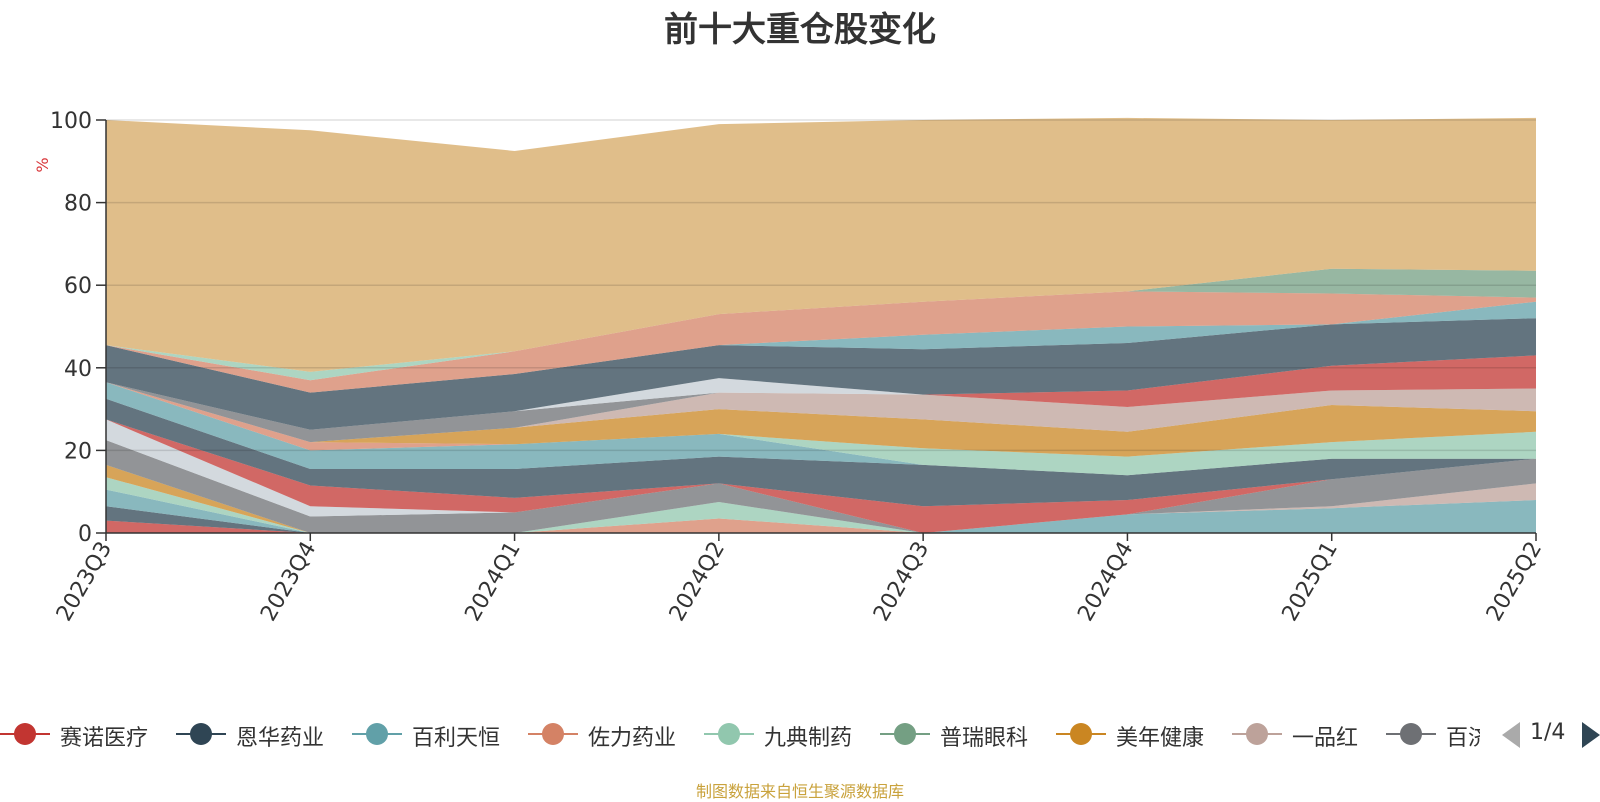 The width and height of the screenshot is (1600, 802). What do you see at coordinates (78, 286) in the screenshot?
I see `y-tick-label-60: 60` at bounding box center [78, 286].